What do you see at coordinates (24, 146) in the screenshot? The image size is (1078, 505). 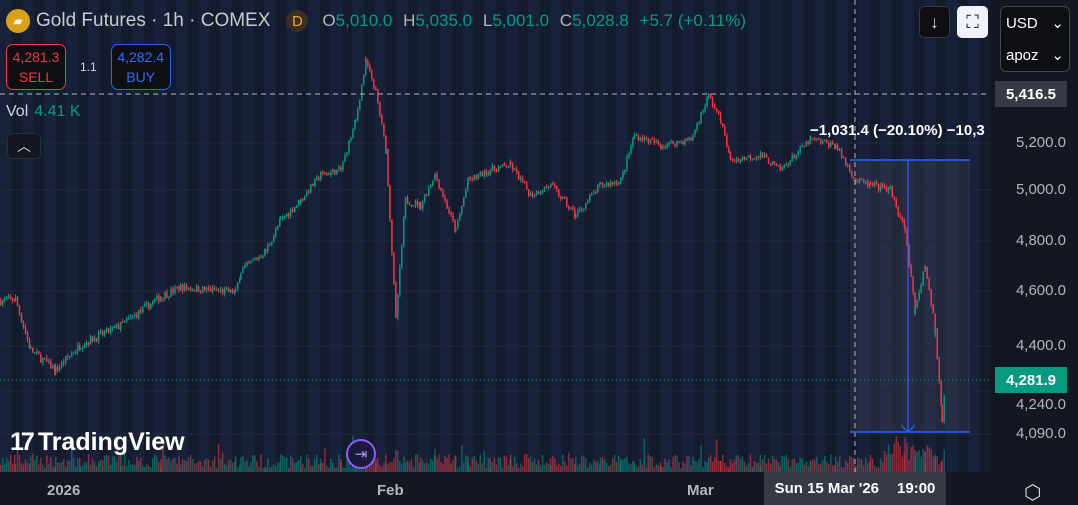 I see `collapse-legend-button: ︿` at bounding box center [24, 146].